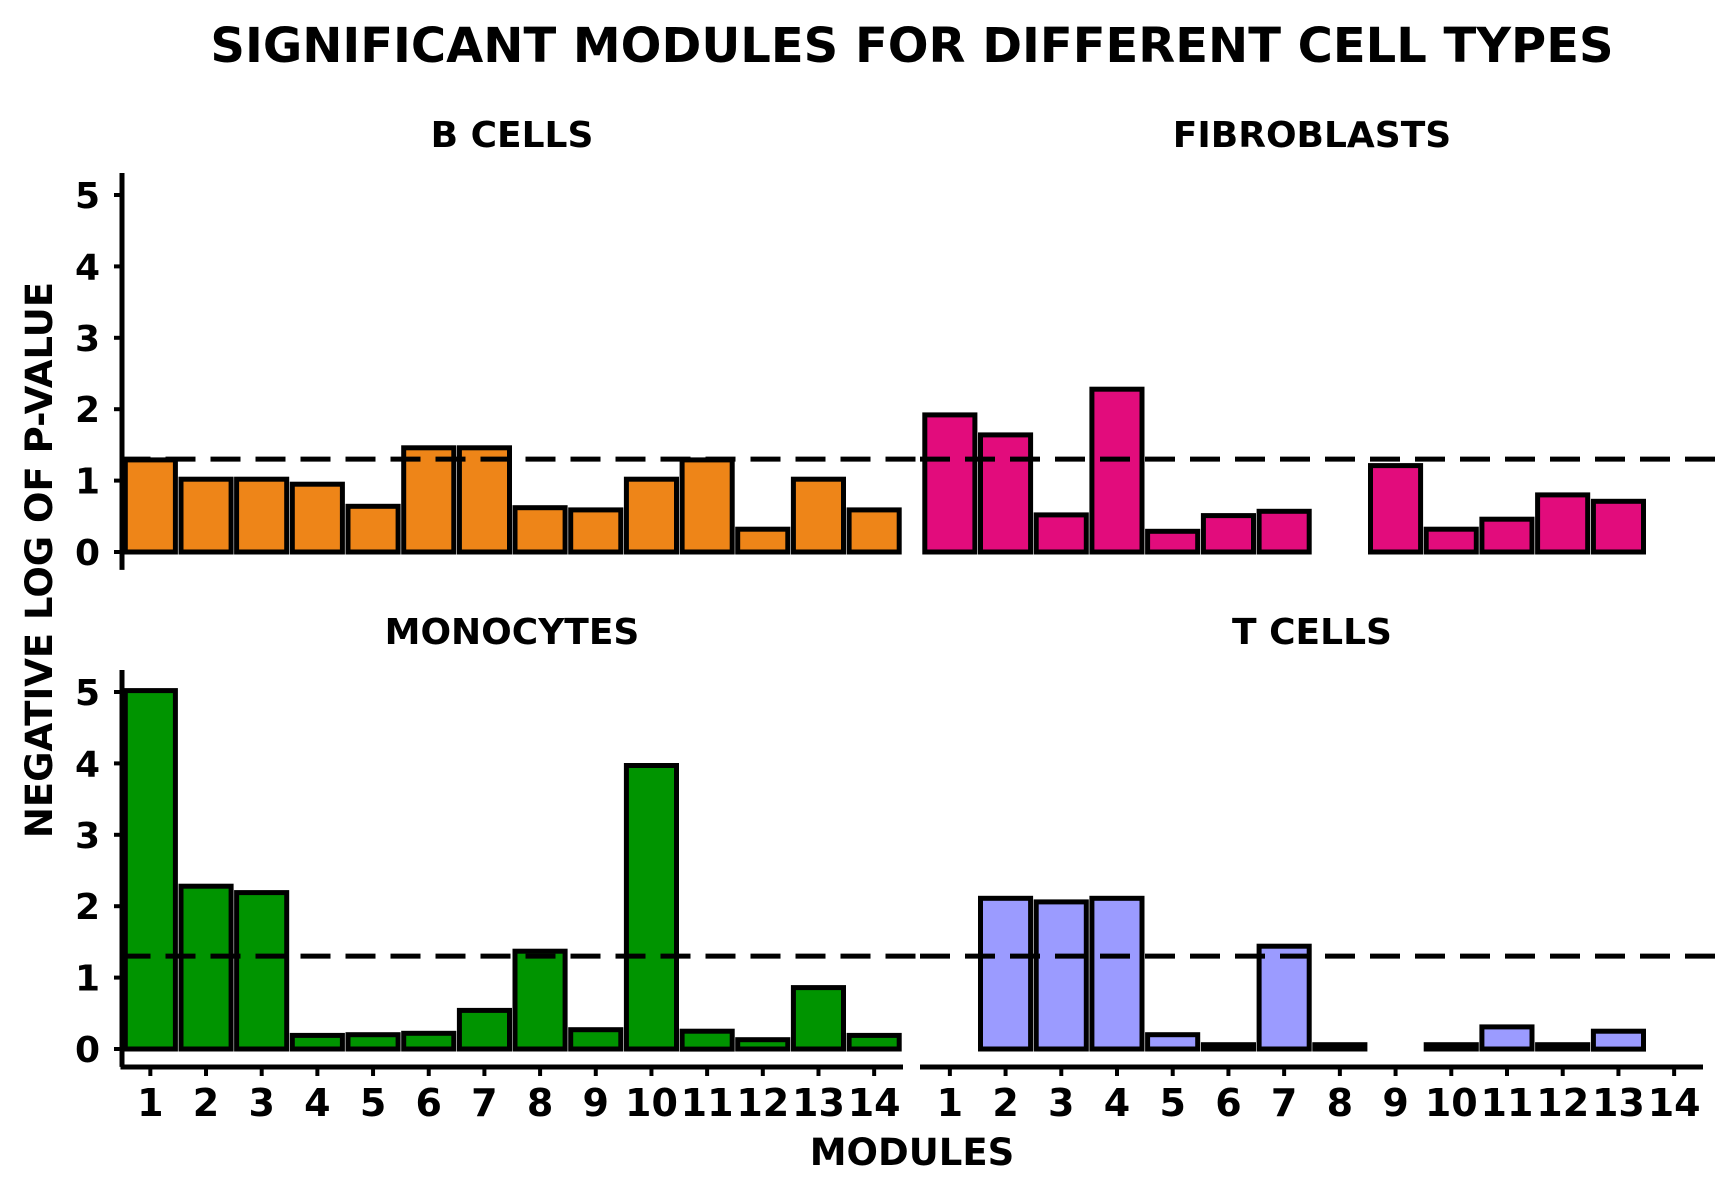 The height and width of the screenshot is (1204, 1725). I want to click on panel-title-fibroblasts: FIBROBLASTS, so click(1312, 135).